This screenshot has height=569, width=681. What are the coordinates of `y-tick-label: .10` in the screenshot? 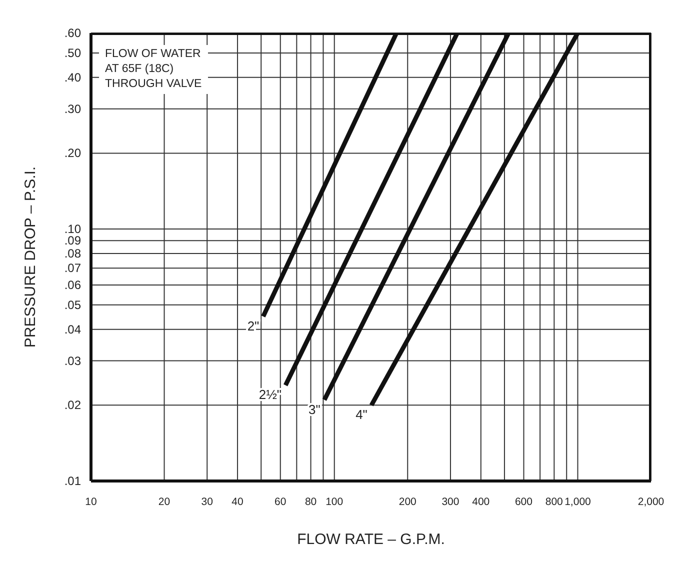 It's located at (73, 229).